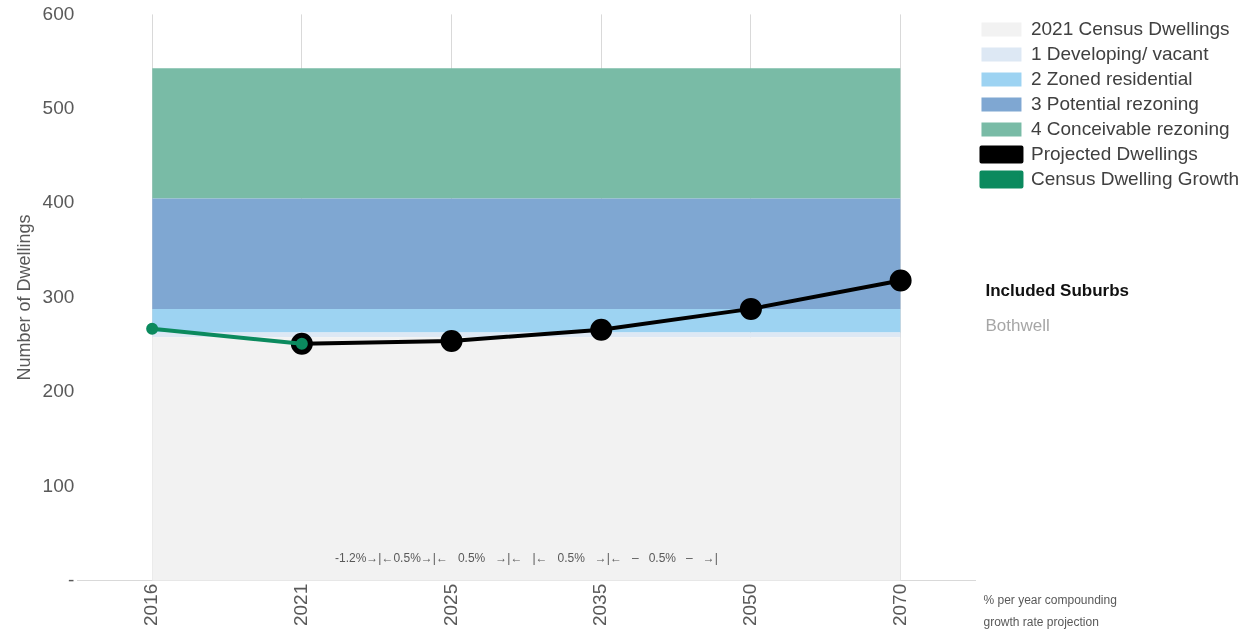  Describe the element at coordinates (450, 605) in the screenshot. I see `x-tick-label: 2025` at that location.